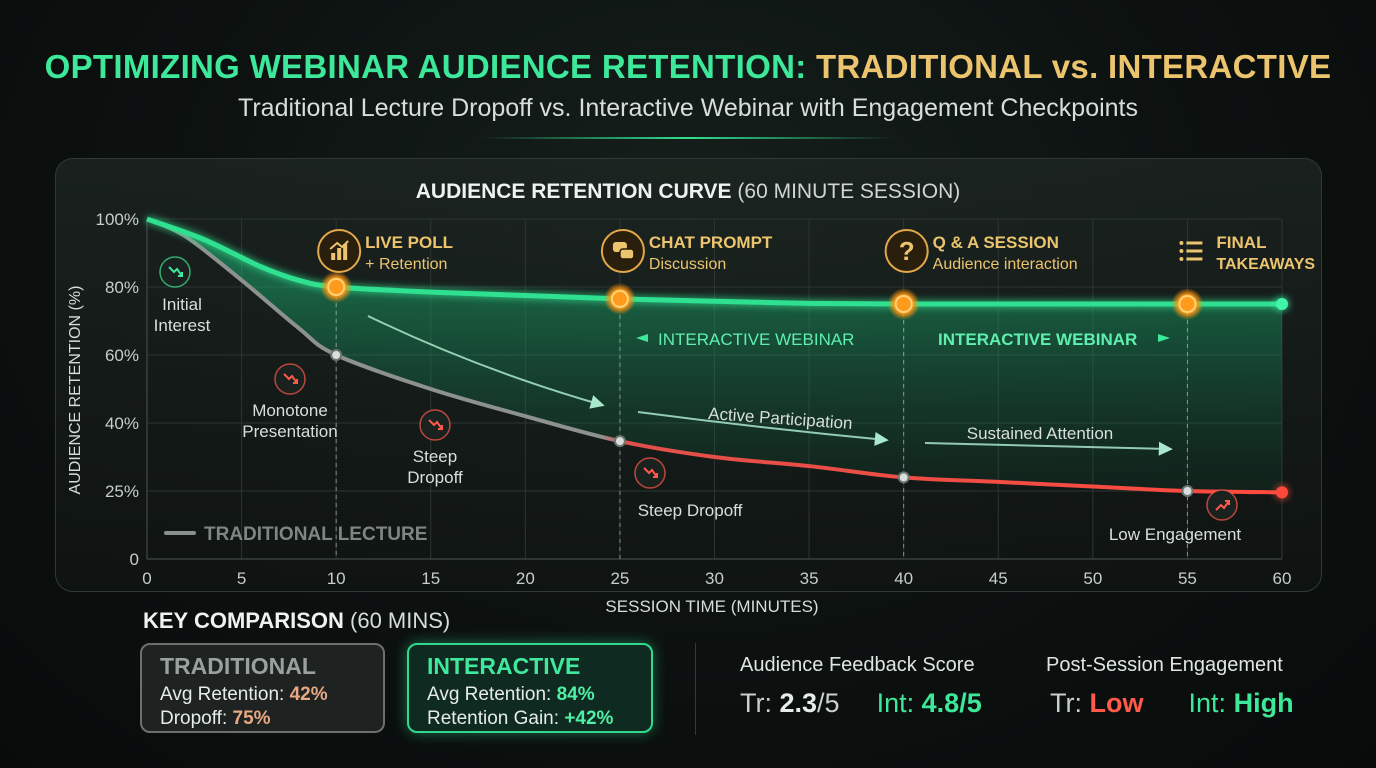 The image size is (1376, 768). I want to click on traditional-drop-value: 75%, so click(251, 718).